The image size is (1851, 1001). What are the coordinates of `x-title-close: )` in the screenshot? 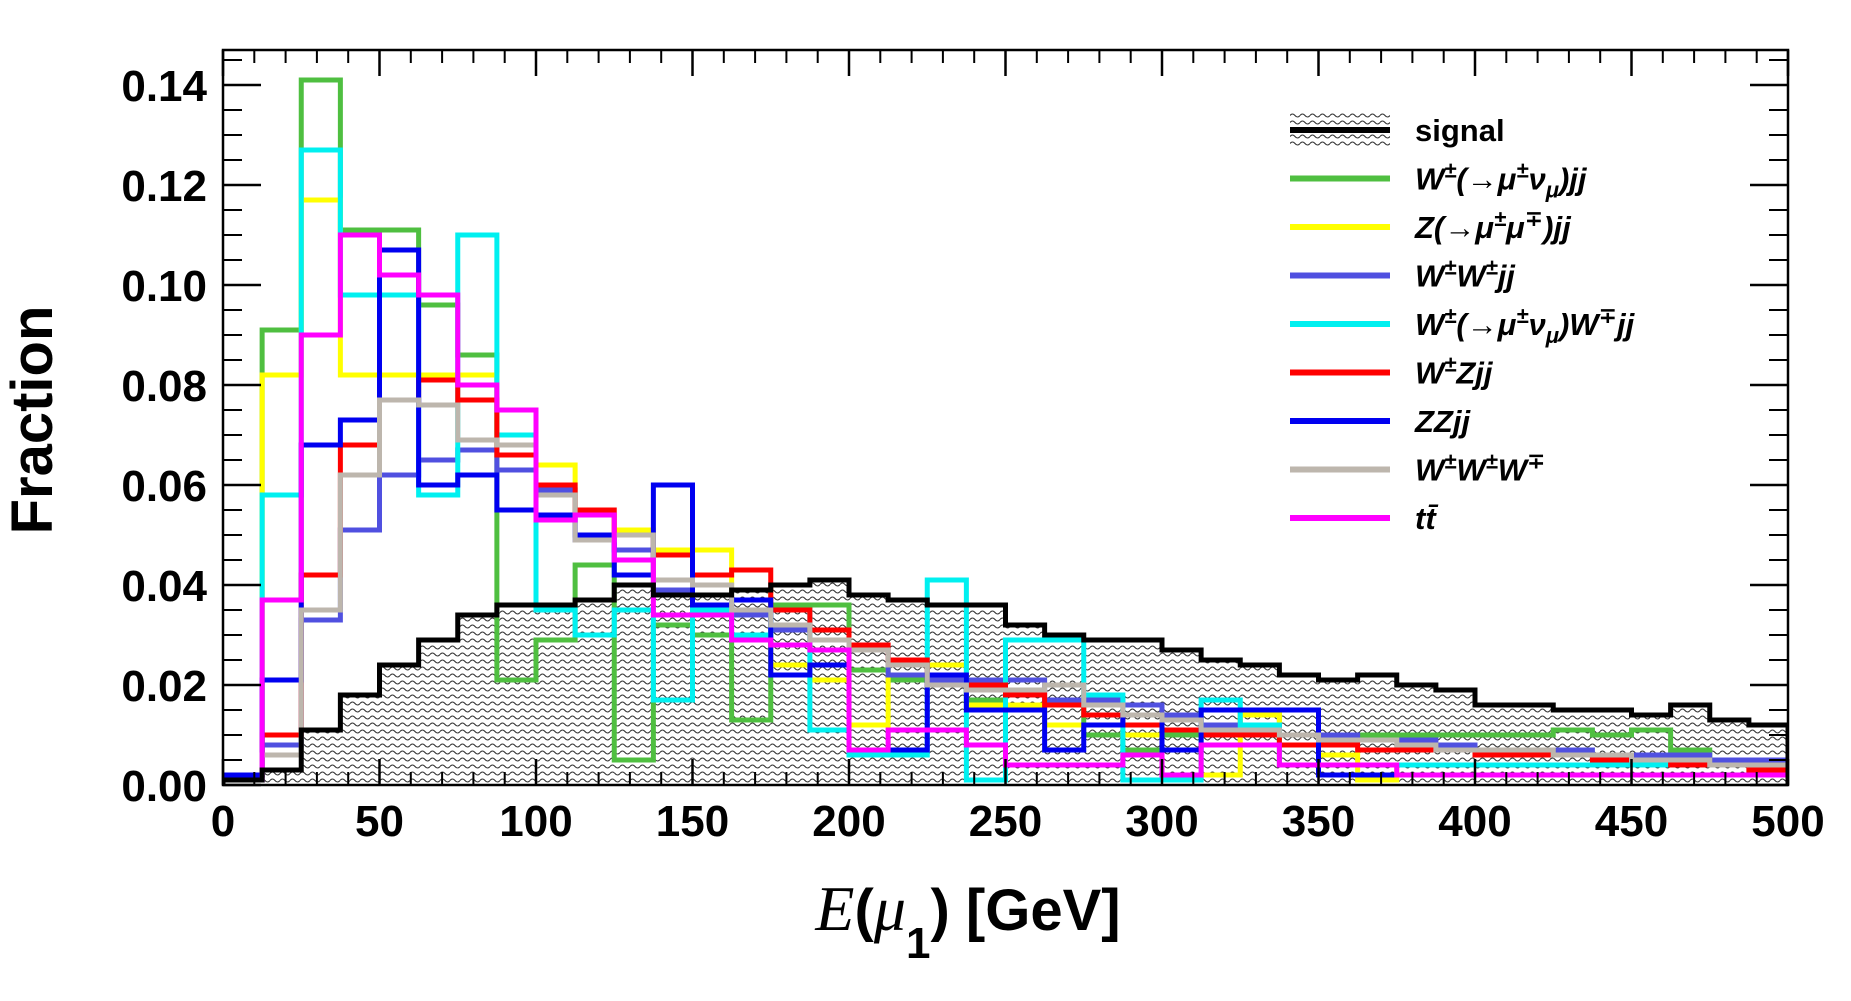 It's located at (939, 910).